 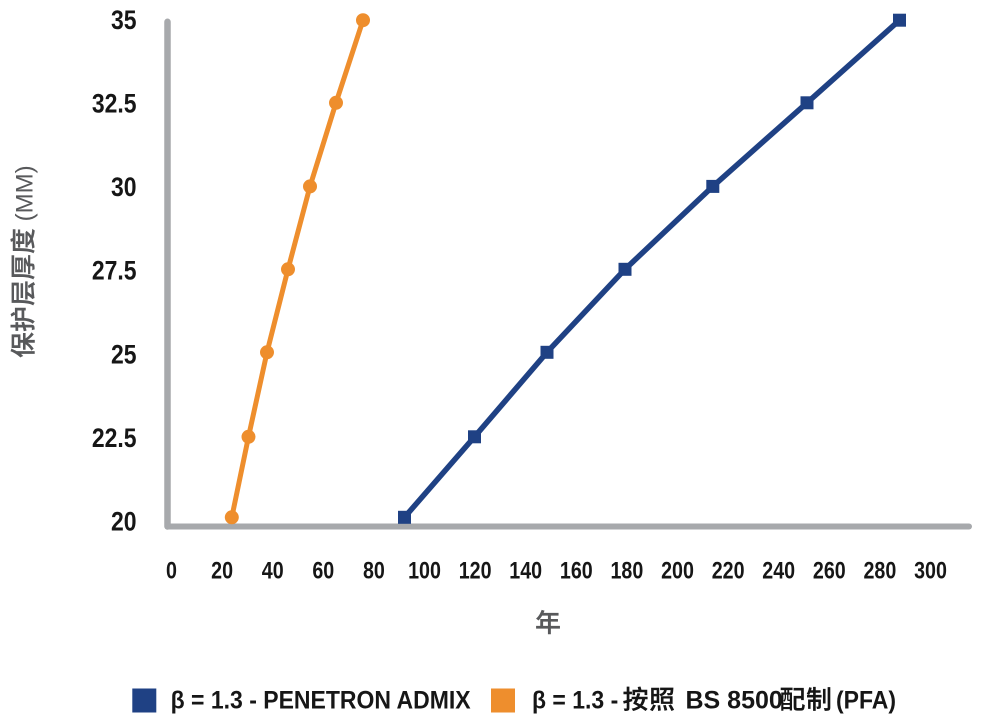 What do you see at coordinates (124, 20) in the screenshot?
I see `svg-text: 35` at bounding box center [124, 20].